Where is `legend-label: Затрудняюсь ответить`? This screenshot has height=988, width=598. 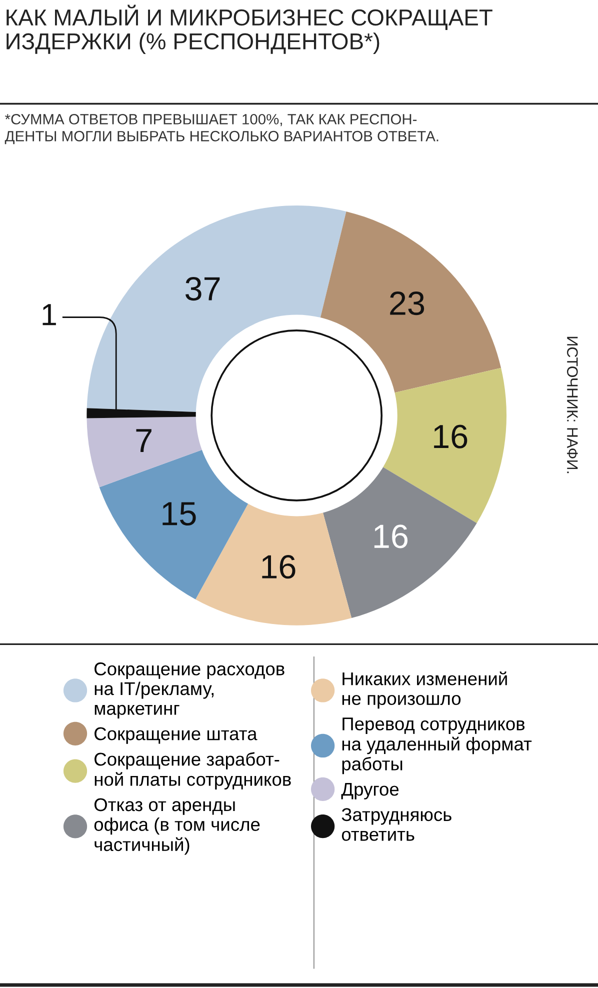 legend-label: Затрудняюсь ответить is located at coordinates (397, 824).